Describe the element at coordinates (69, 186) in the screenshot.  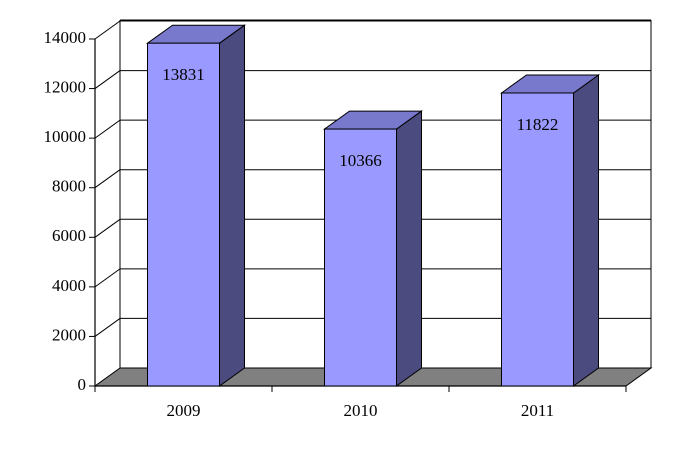
I see `y-tick-label: 8000` at that location.